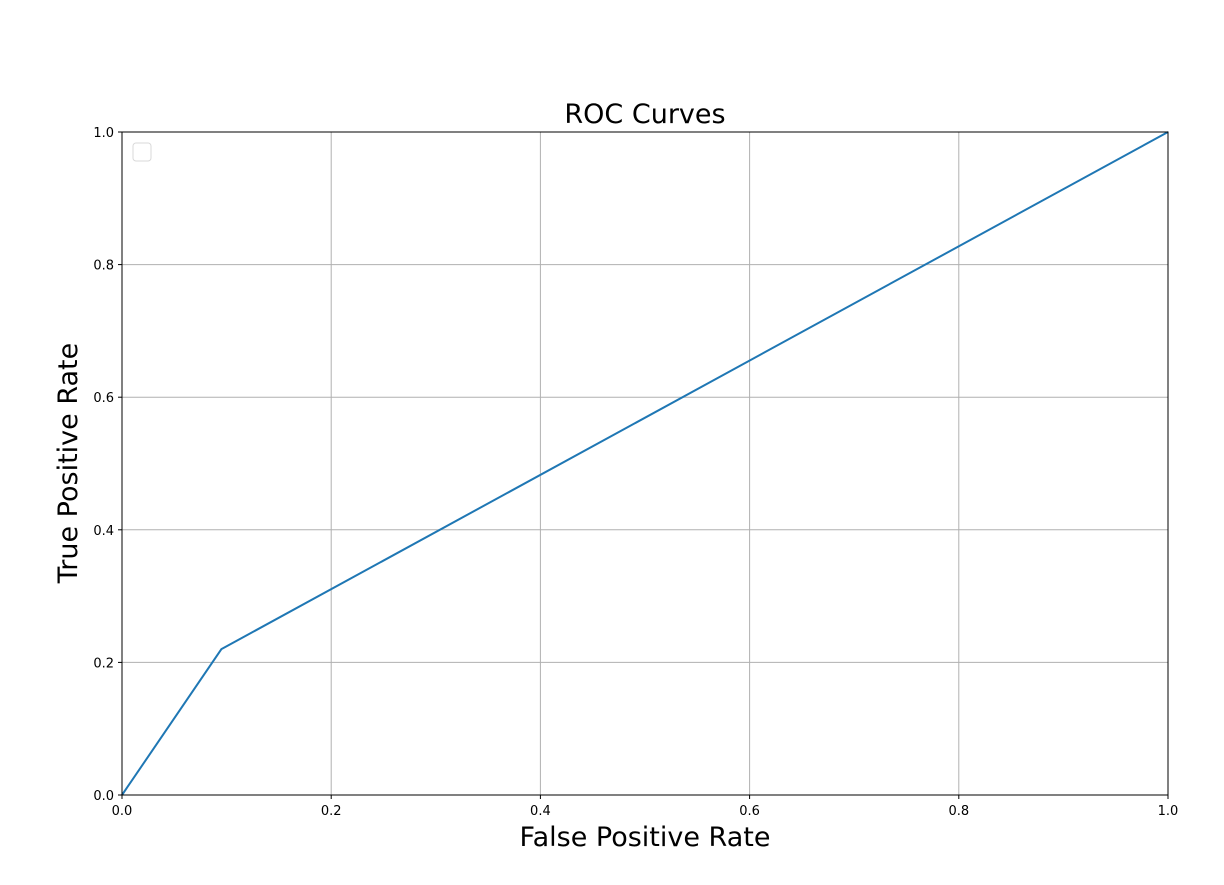 This screenshot has height=885, width=1224. What do you see at coordinates (103, 663) in the screenshot?
I see `y-tick-label: 0.2` at bounding box center [103, 663].